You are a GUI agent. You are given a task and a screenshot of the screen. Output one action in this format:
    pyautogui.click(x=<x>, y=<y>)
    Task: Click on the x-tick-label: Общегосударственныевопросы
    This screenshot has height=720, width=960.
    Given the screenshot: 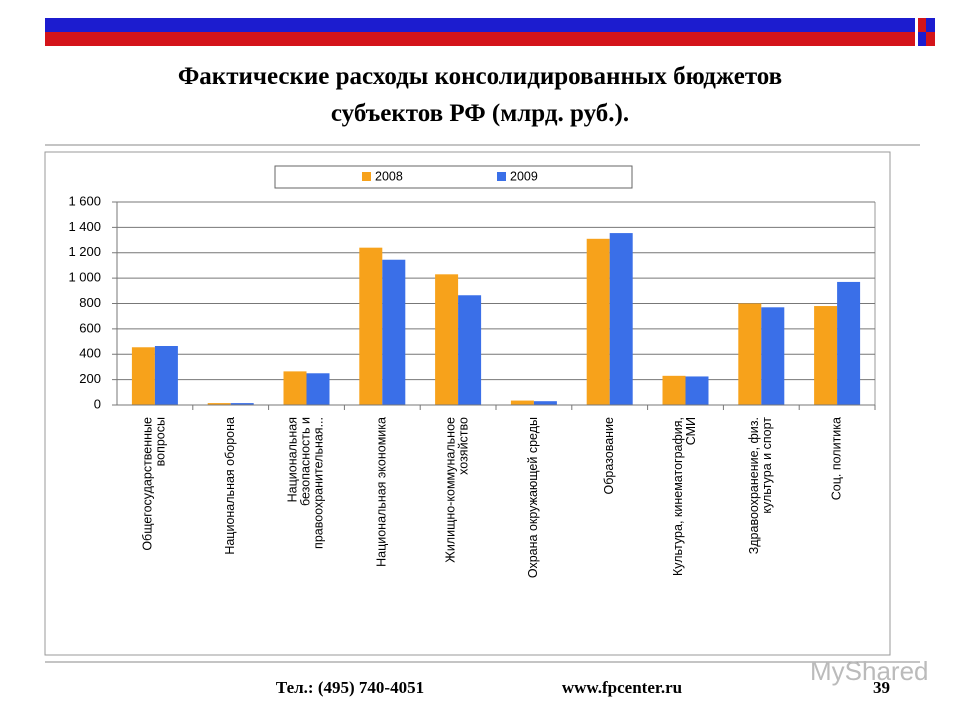 What is the action you would take?
    pyautogui.click(x=154, y=484)
    